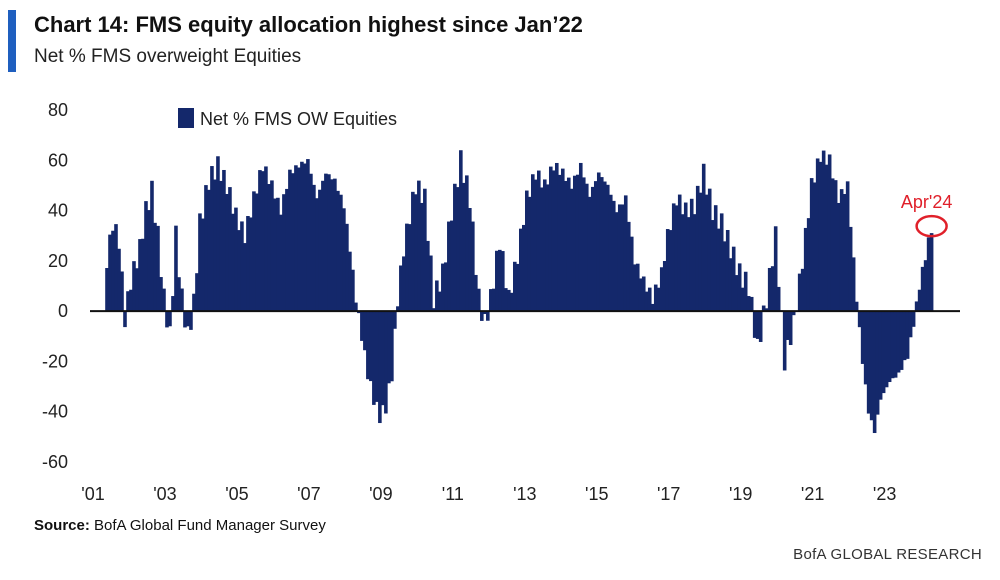 This screenshot has width=1000, height=580. Describe the element at coordinates (58, 211) in the screenshot. I see `y-tick-label: 40` at that location.